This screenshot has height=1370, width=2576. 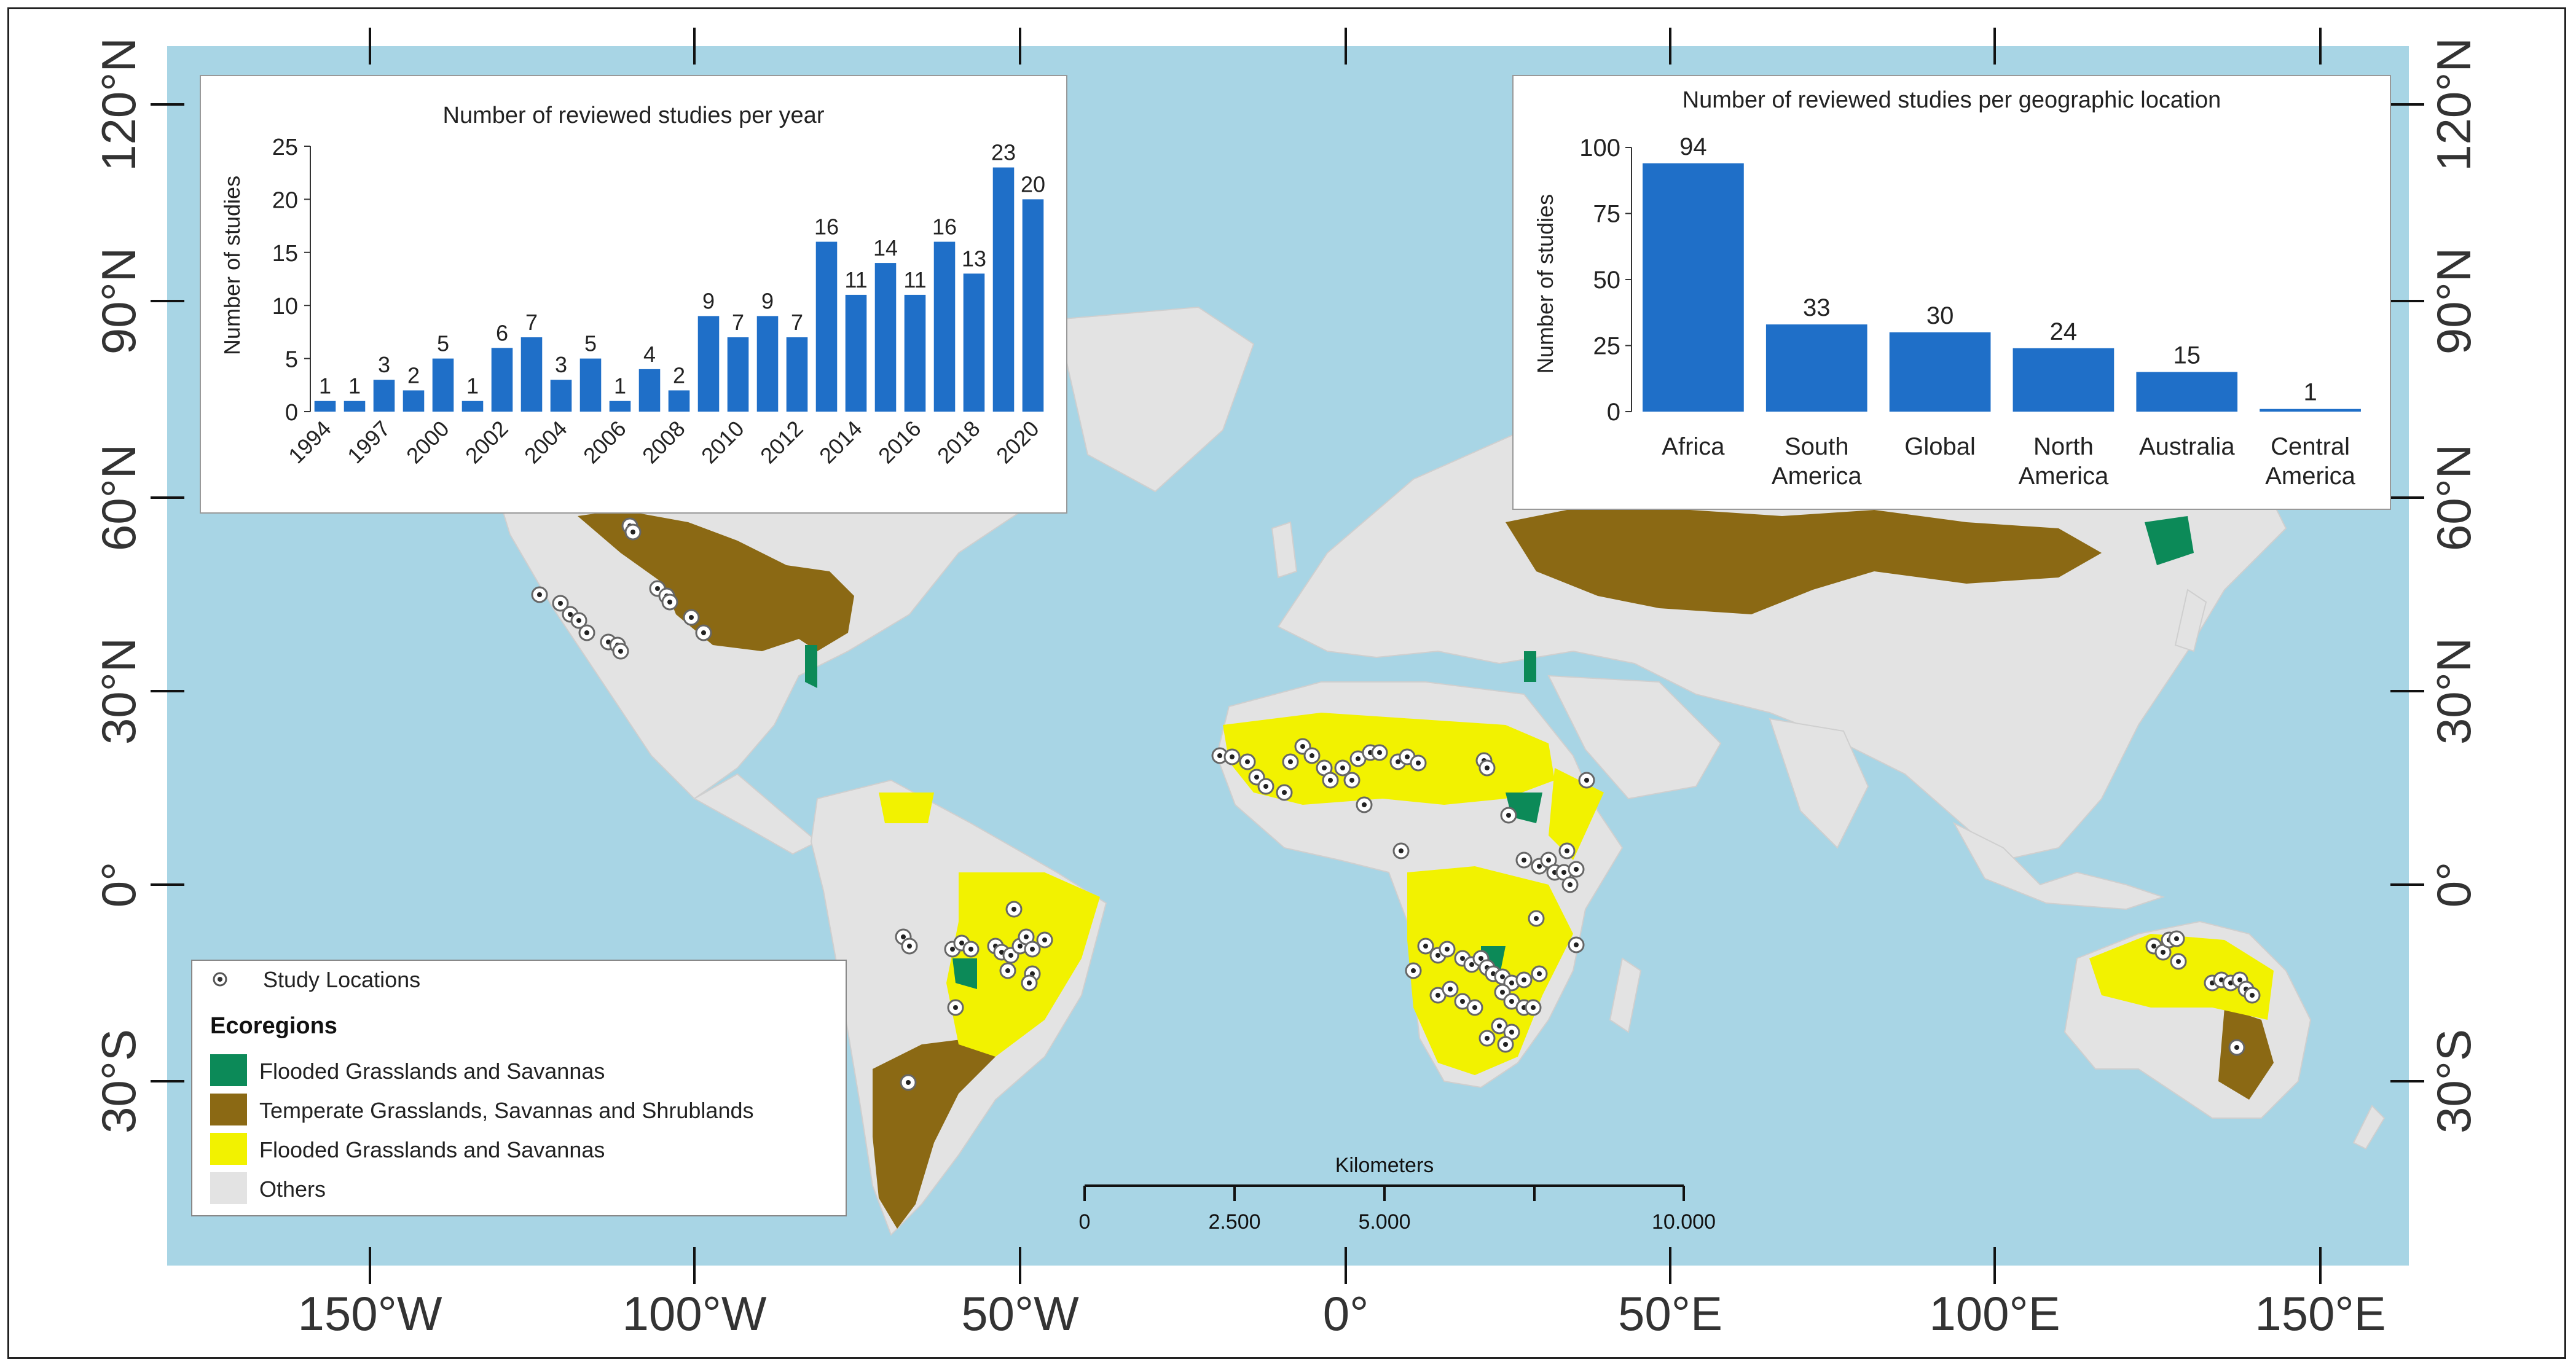 What do you see at coordinates (119, 104) in the screenshot?
I see `lat-label-left: 120°N` at bounding box center [119, 104].